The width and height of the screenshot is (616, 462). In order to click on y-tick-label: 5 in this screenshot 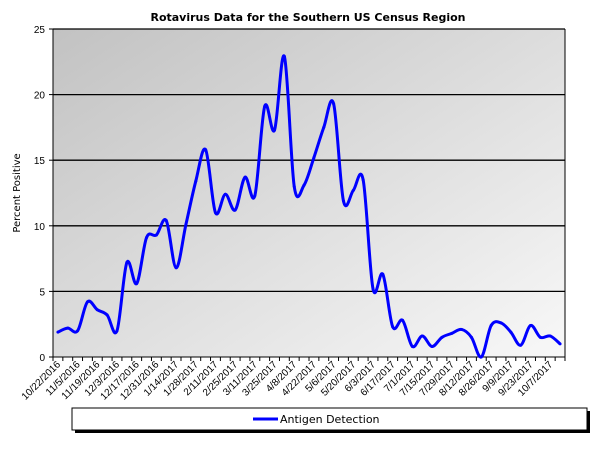, I will do `click(42, 292)`.